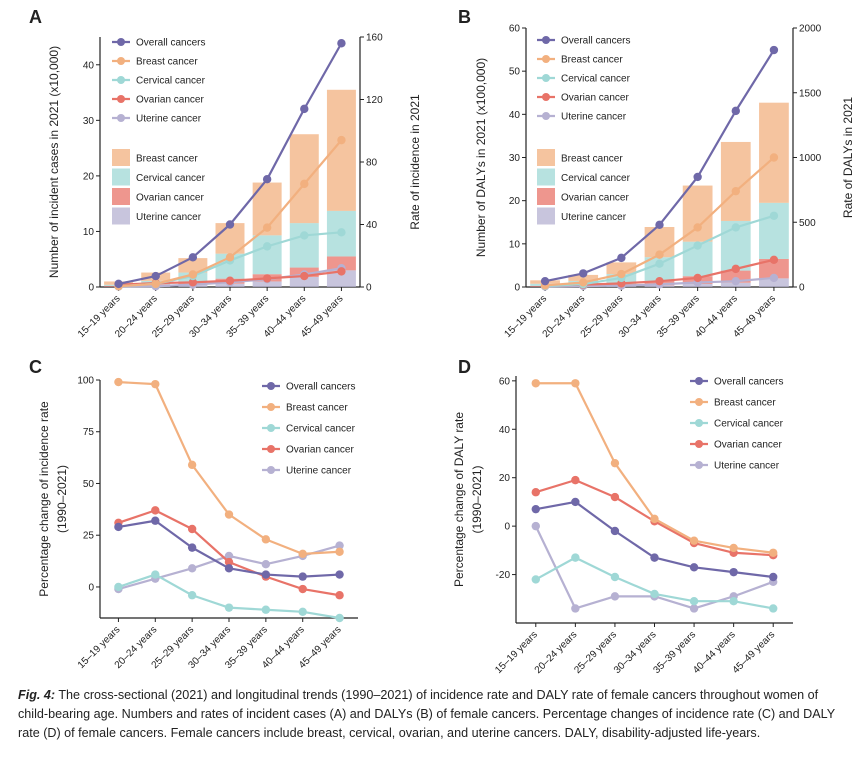 This screenshot has height=763, width=862. I want to click on bar-cervical-cancer-A, so click(267, 255).